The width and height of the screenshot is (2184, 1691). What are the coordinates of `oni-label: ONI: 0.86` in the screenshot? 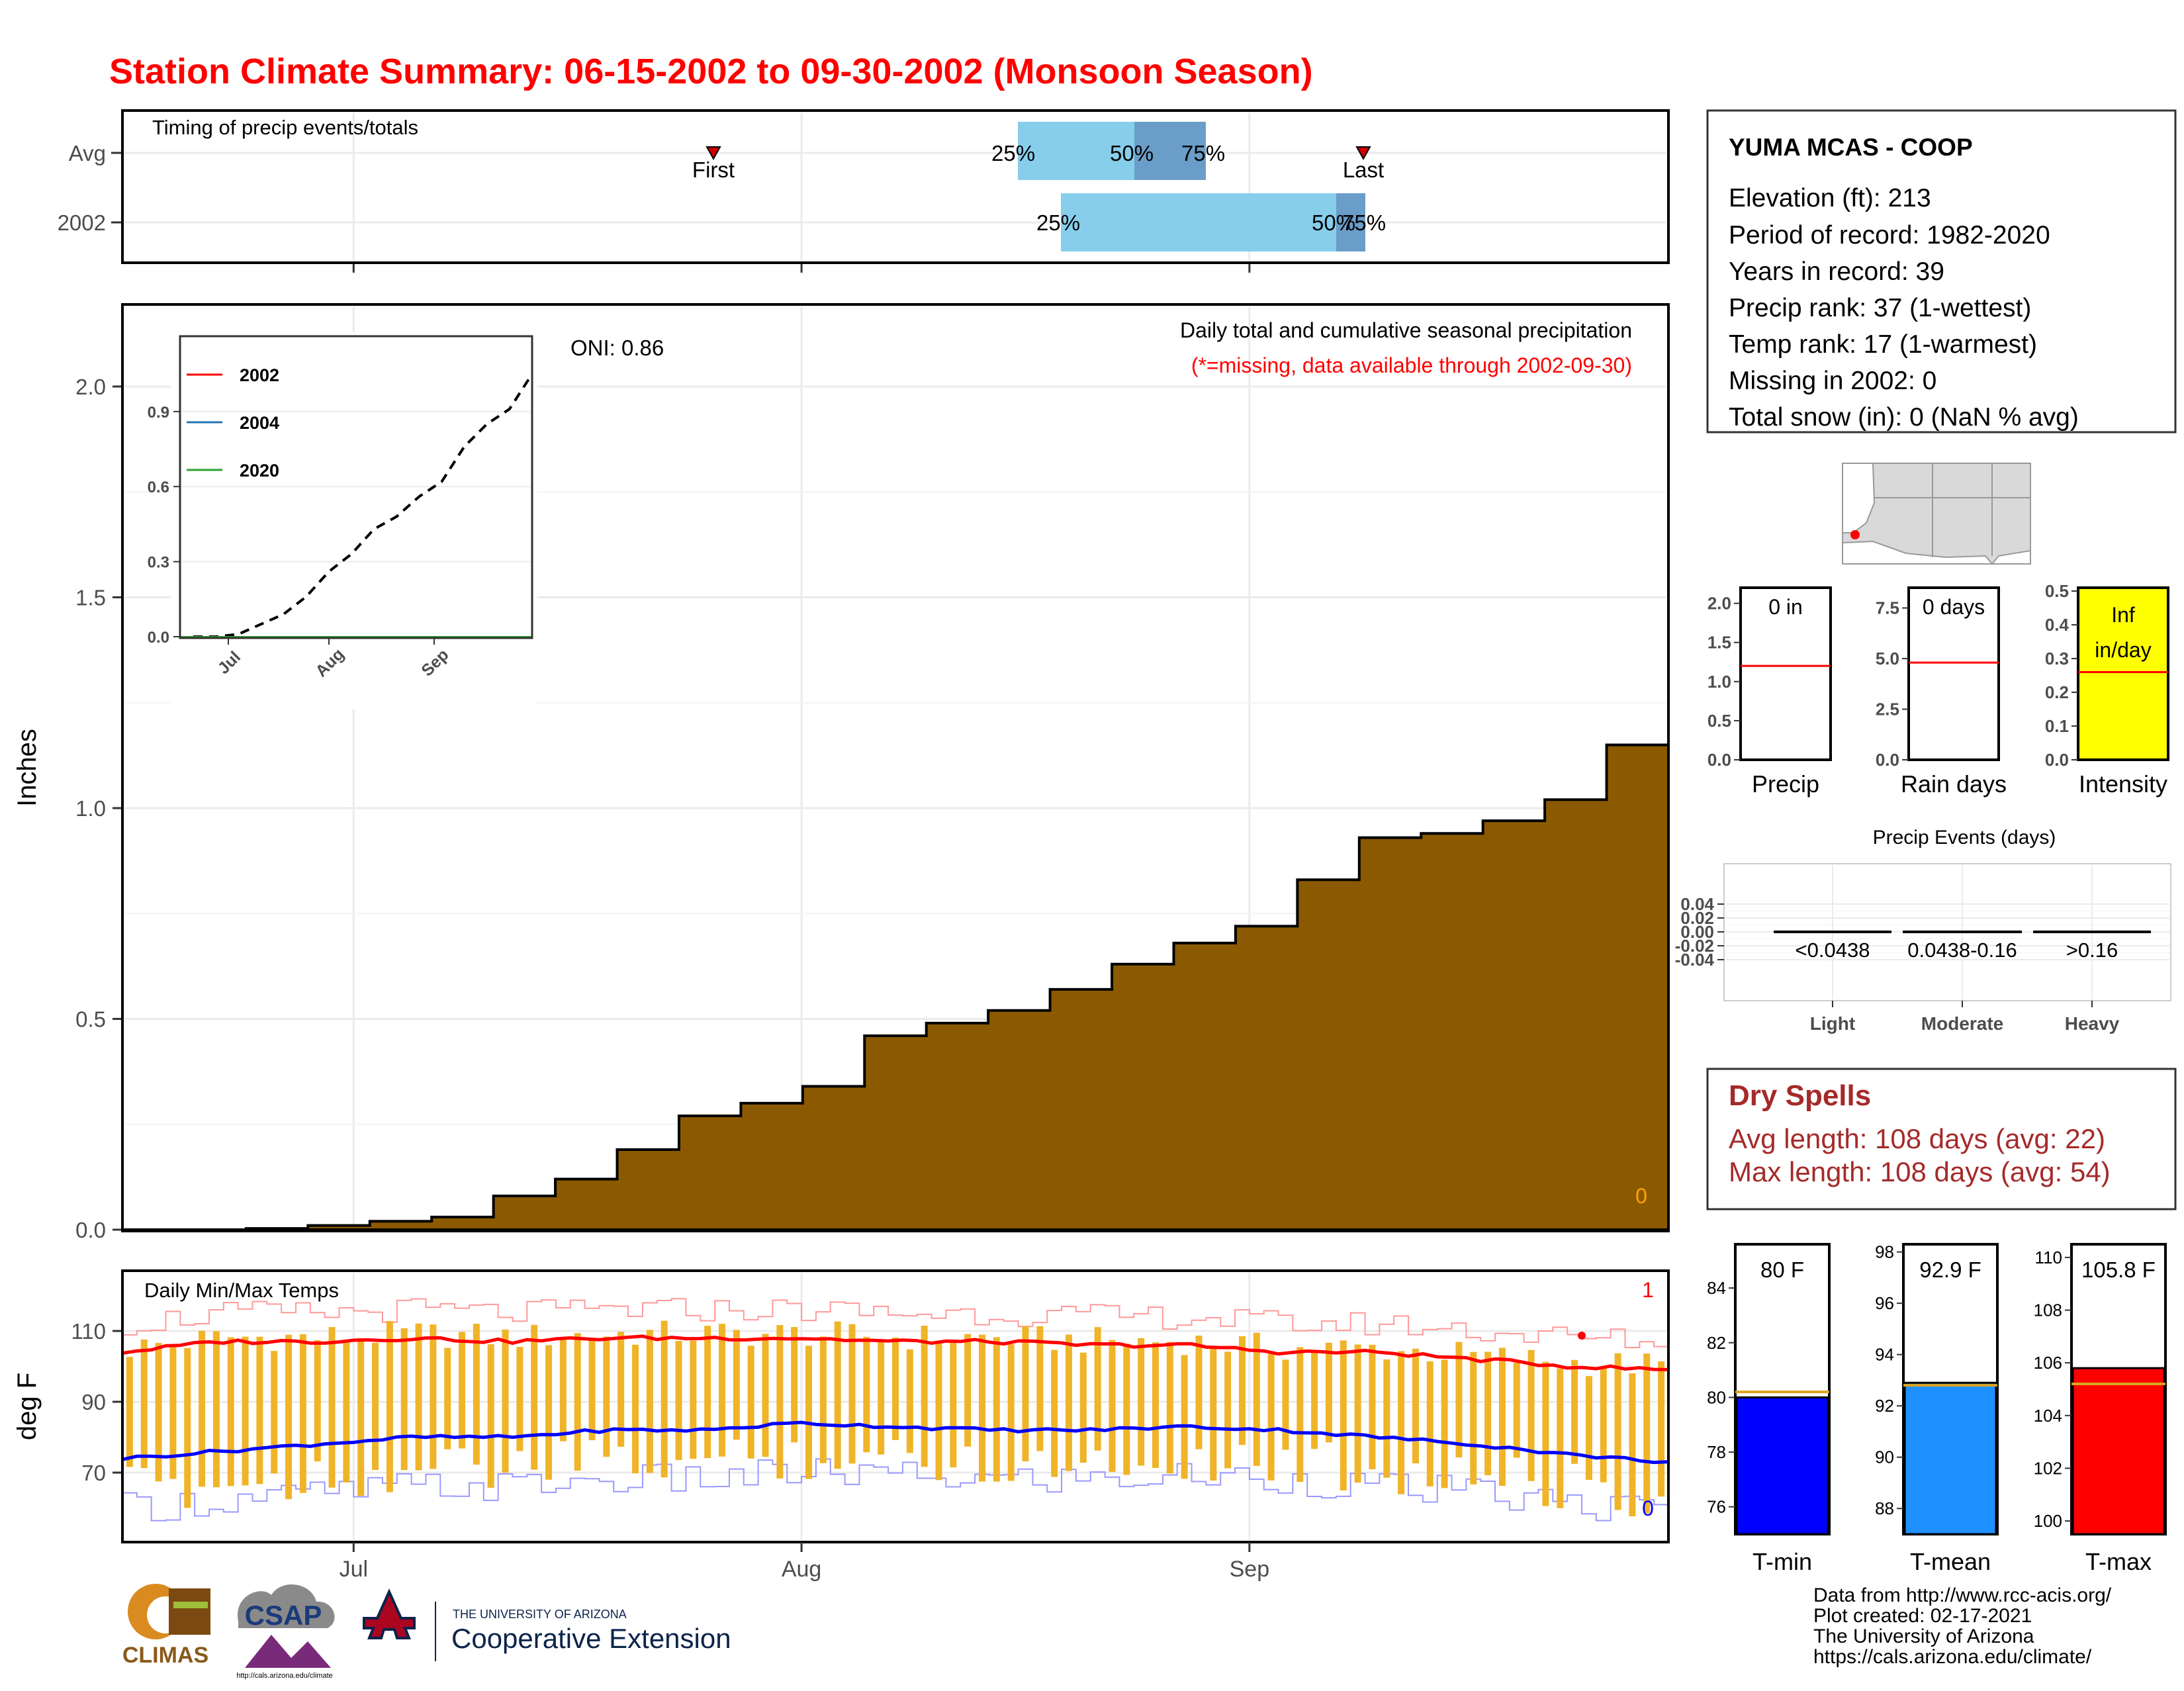 It's located at (617, 348).